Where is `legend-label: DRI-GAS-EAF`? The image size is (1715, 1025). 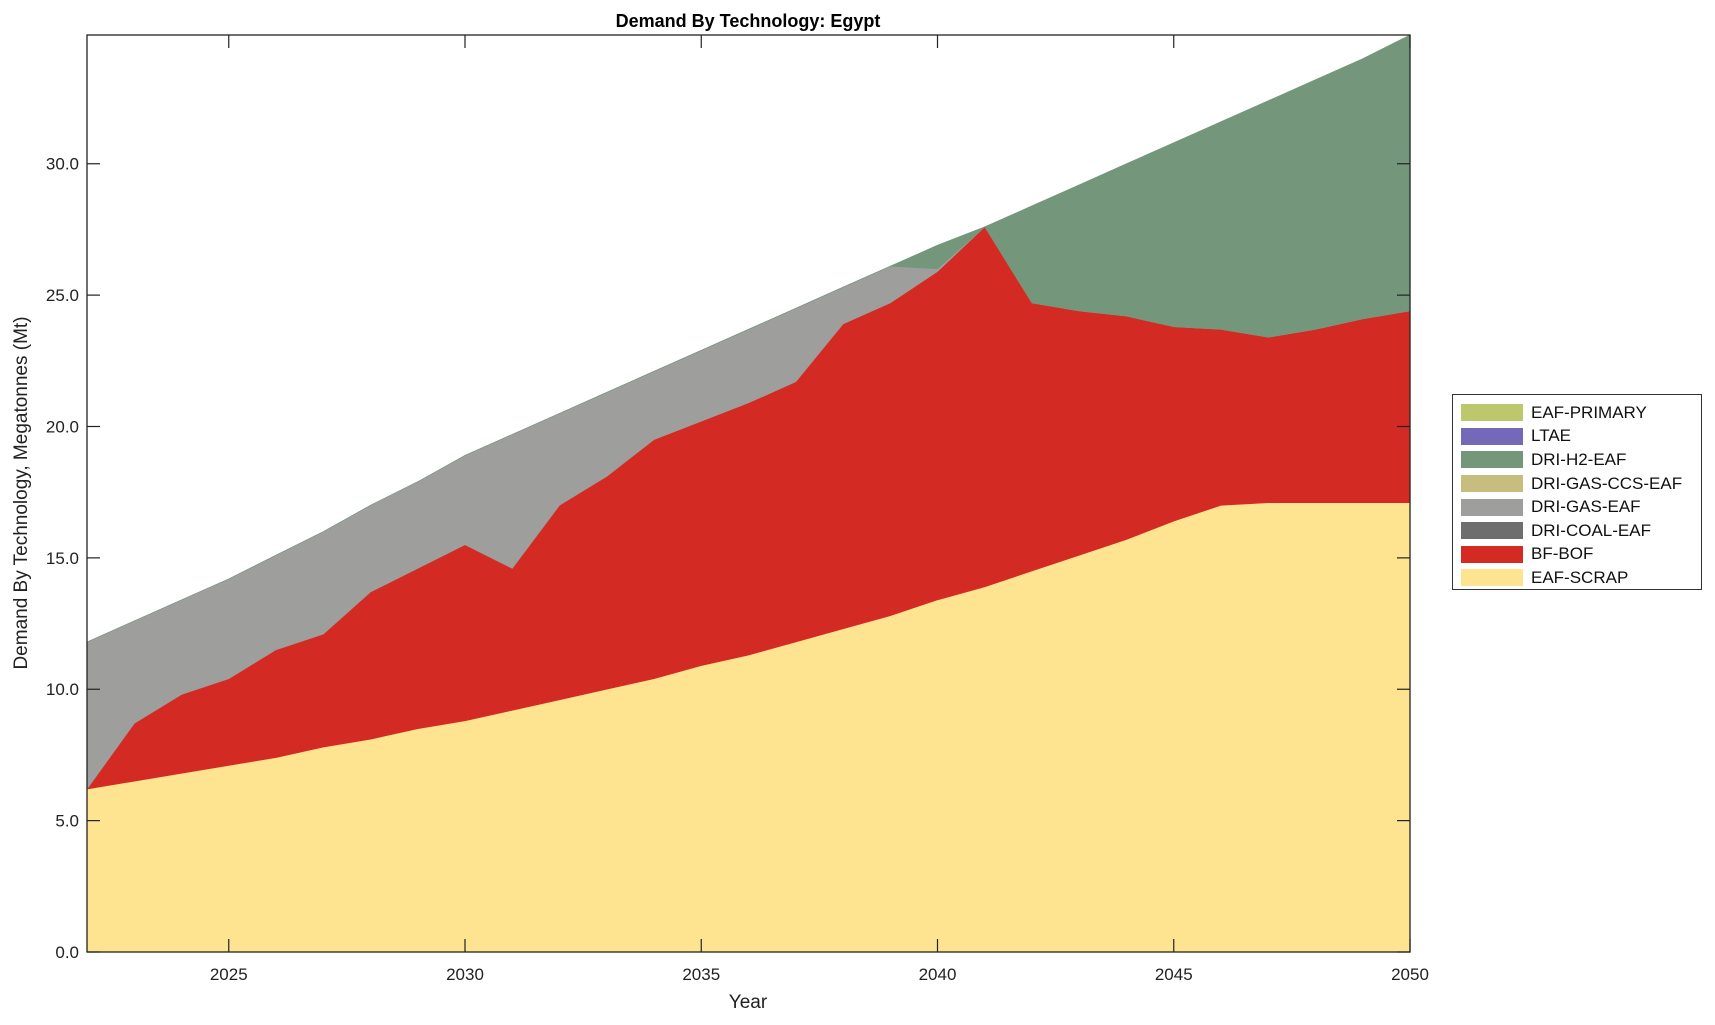 legend-label: DRI-GAS-EAF is located at coordinates (1586, 507).